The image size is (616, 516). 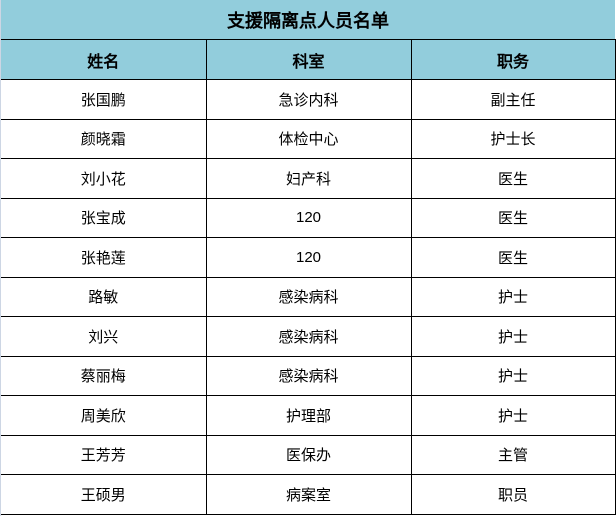 I want to click on table-row: 王芳芳 医保办 主管, so click(x=308, y=454).